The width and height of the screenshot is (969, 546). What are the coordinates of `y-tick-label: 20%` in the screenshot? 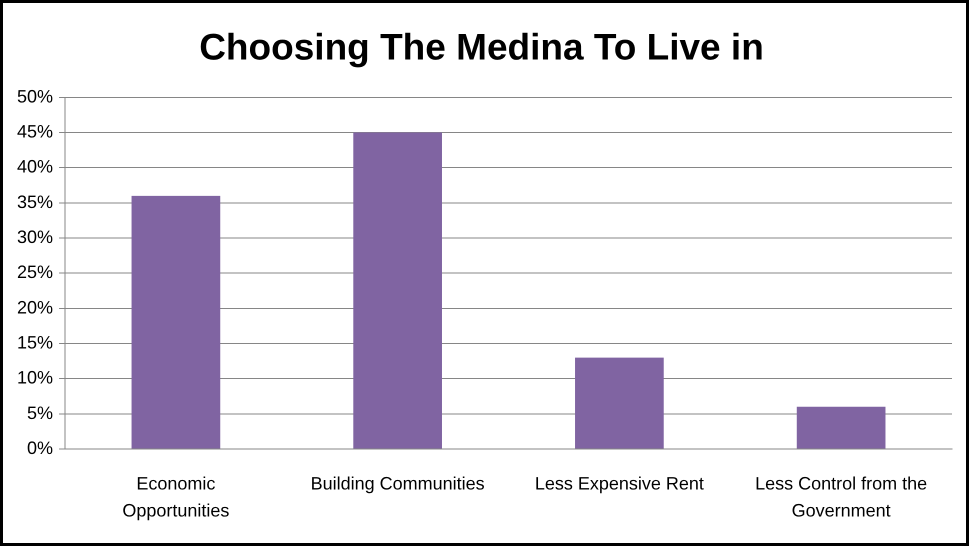 It's located at (35, 307).